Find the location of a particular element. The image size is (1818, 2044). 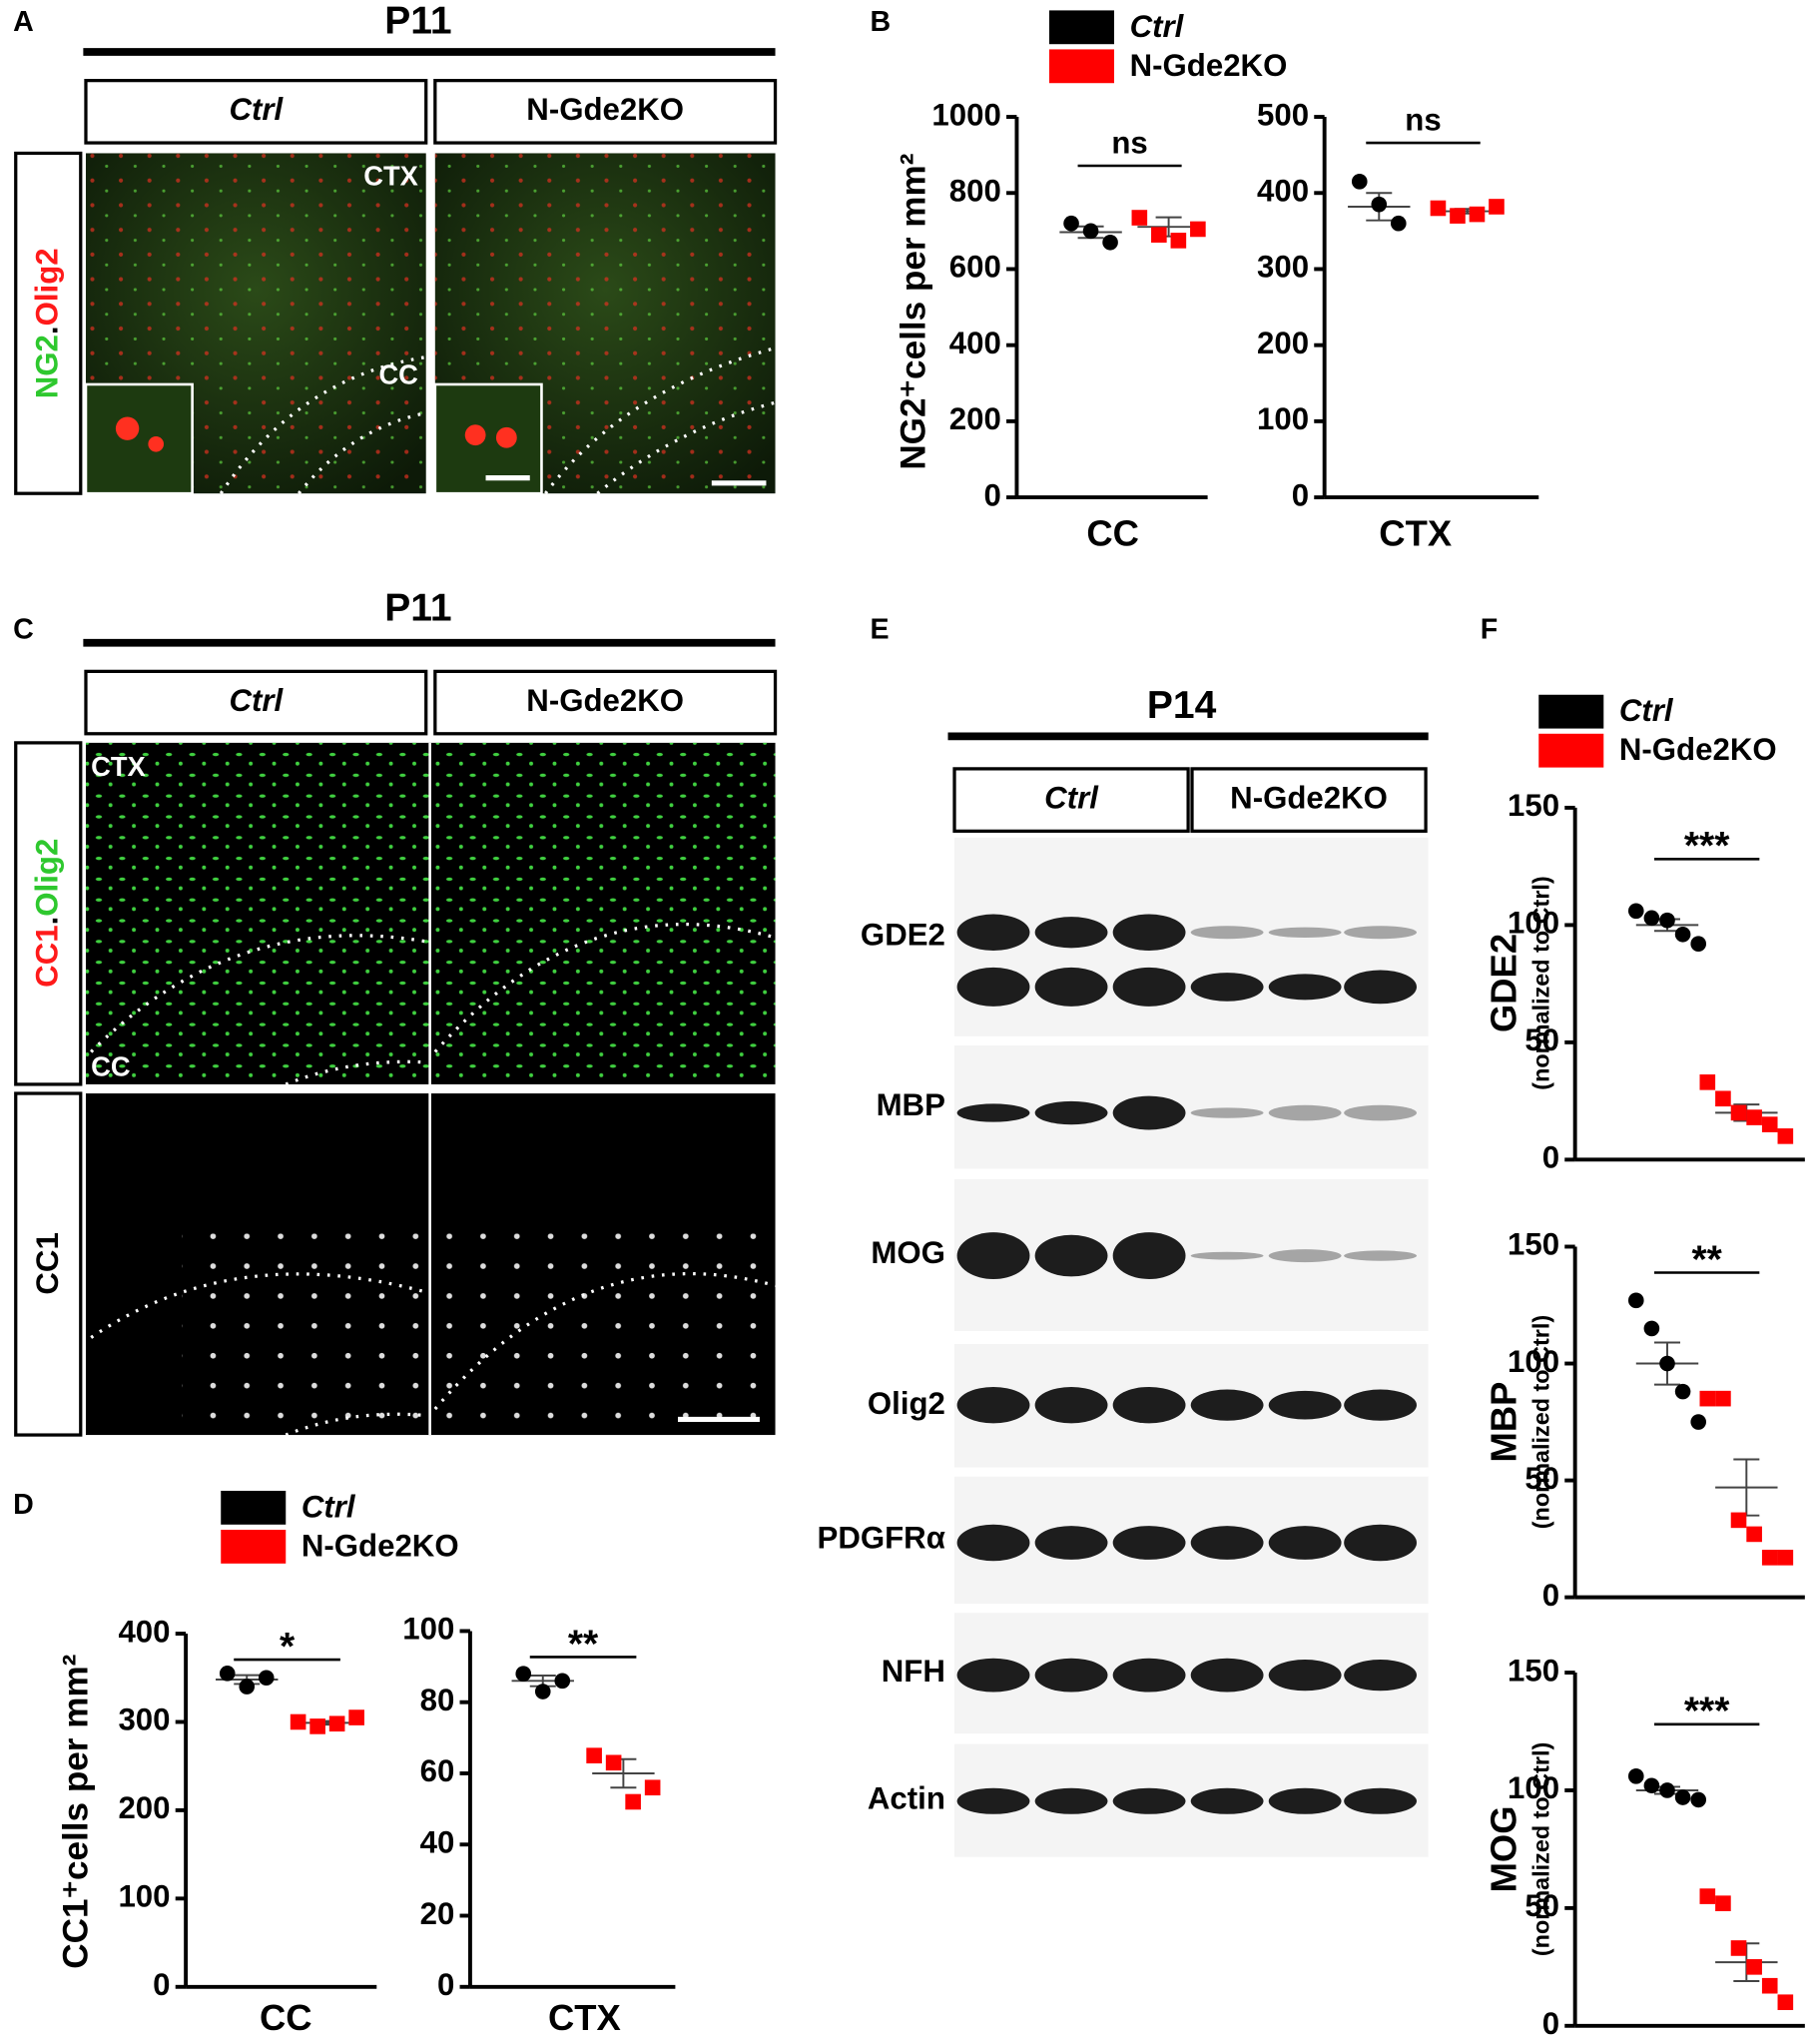

panel-letter: B is located at coordinates (881, 22).